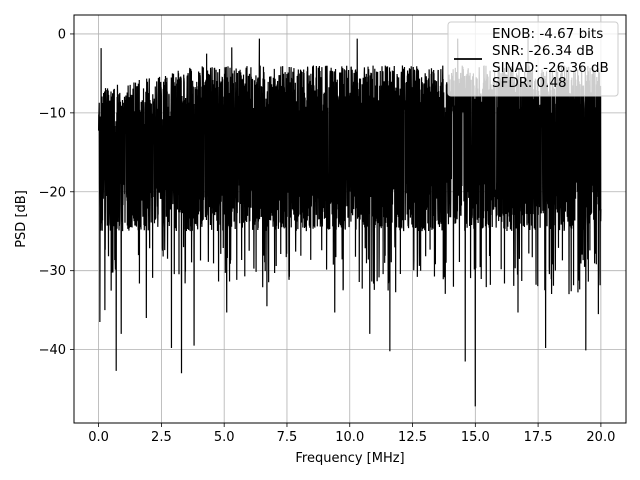 The image size is (640, 480). Describe the element at coordinates (600, 437) in the screenshot. I see `x-tick-label: 20.0` at that location.